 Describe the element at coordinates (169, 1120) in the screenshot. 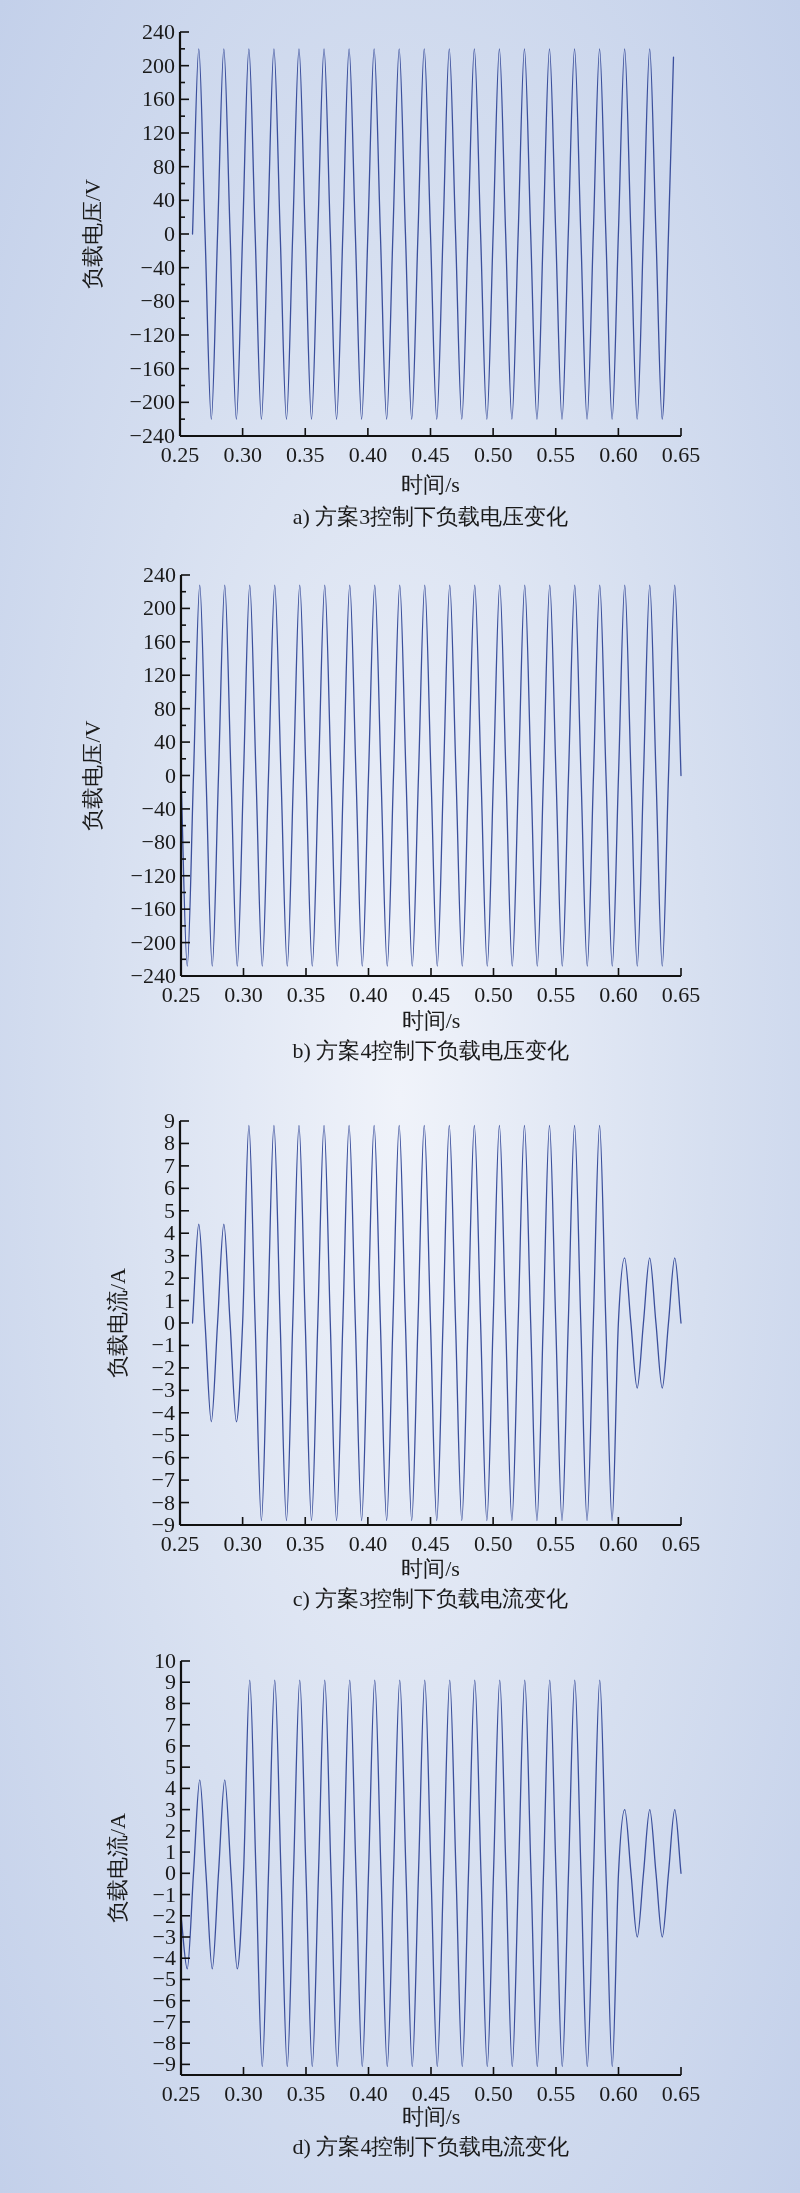

I see `y-tick-label: 9` at that location.